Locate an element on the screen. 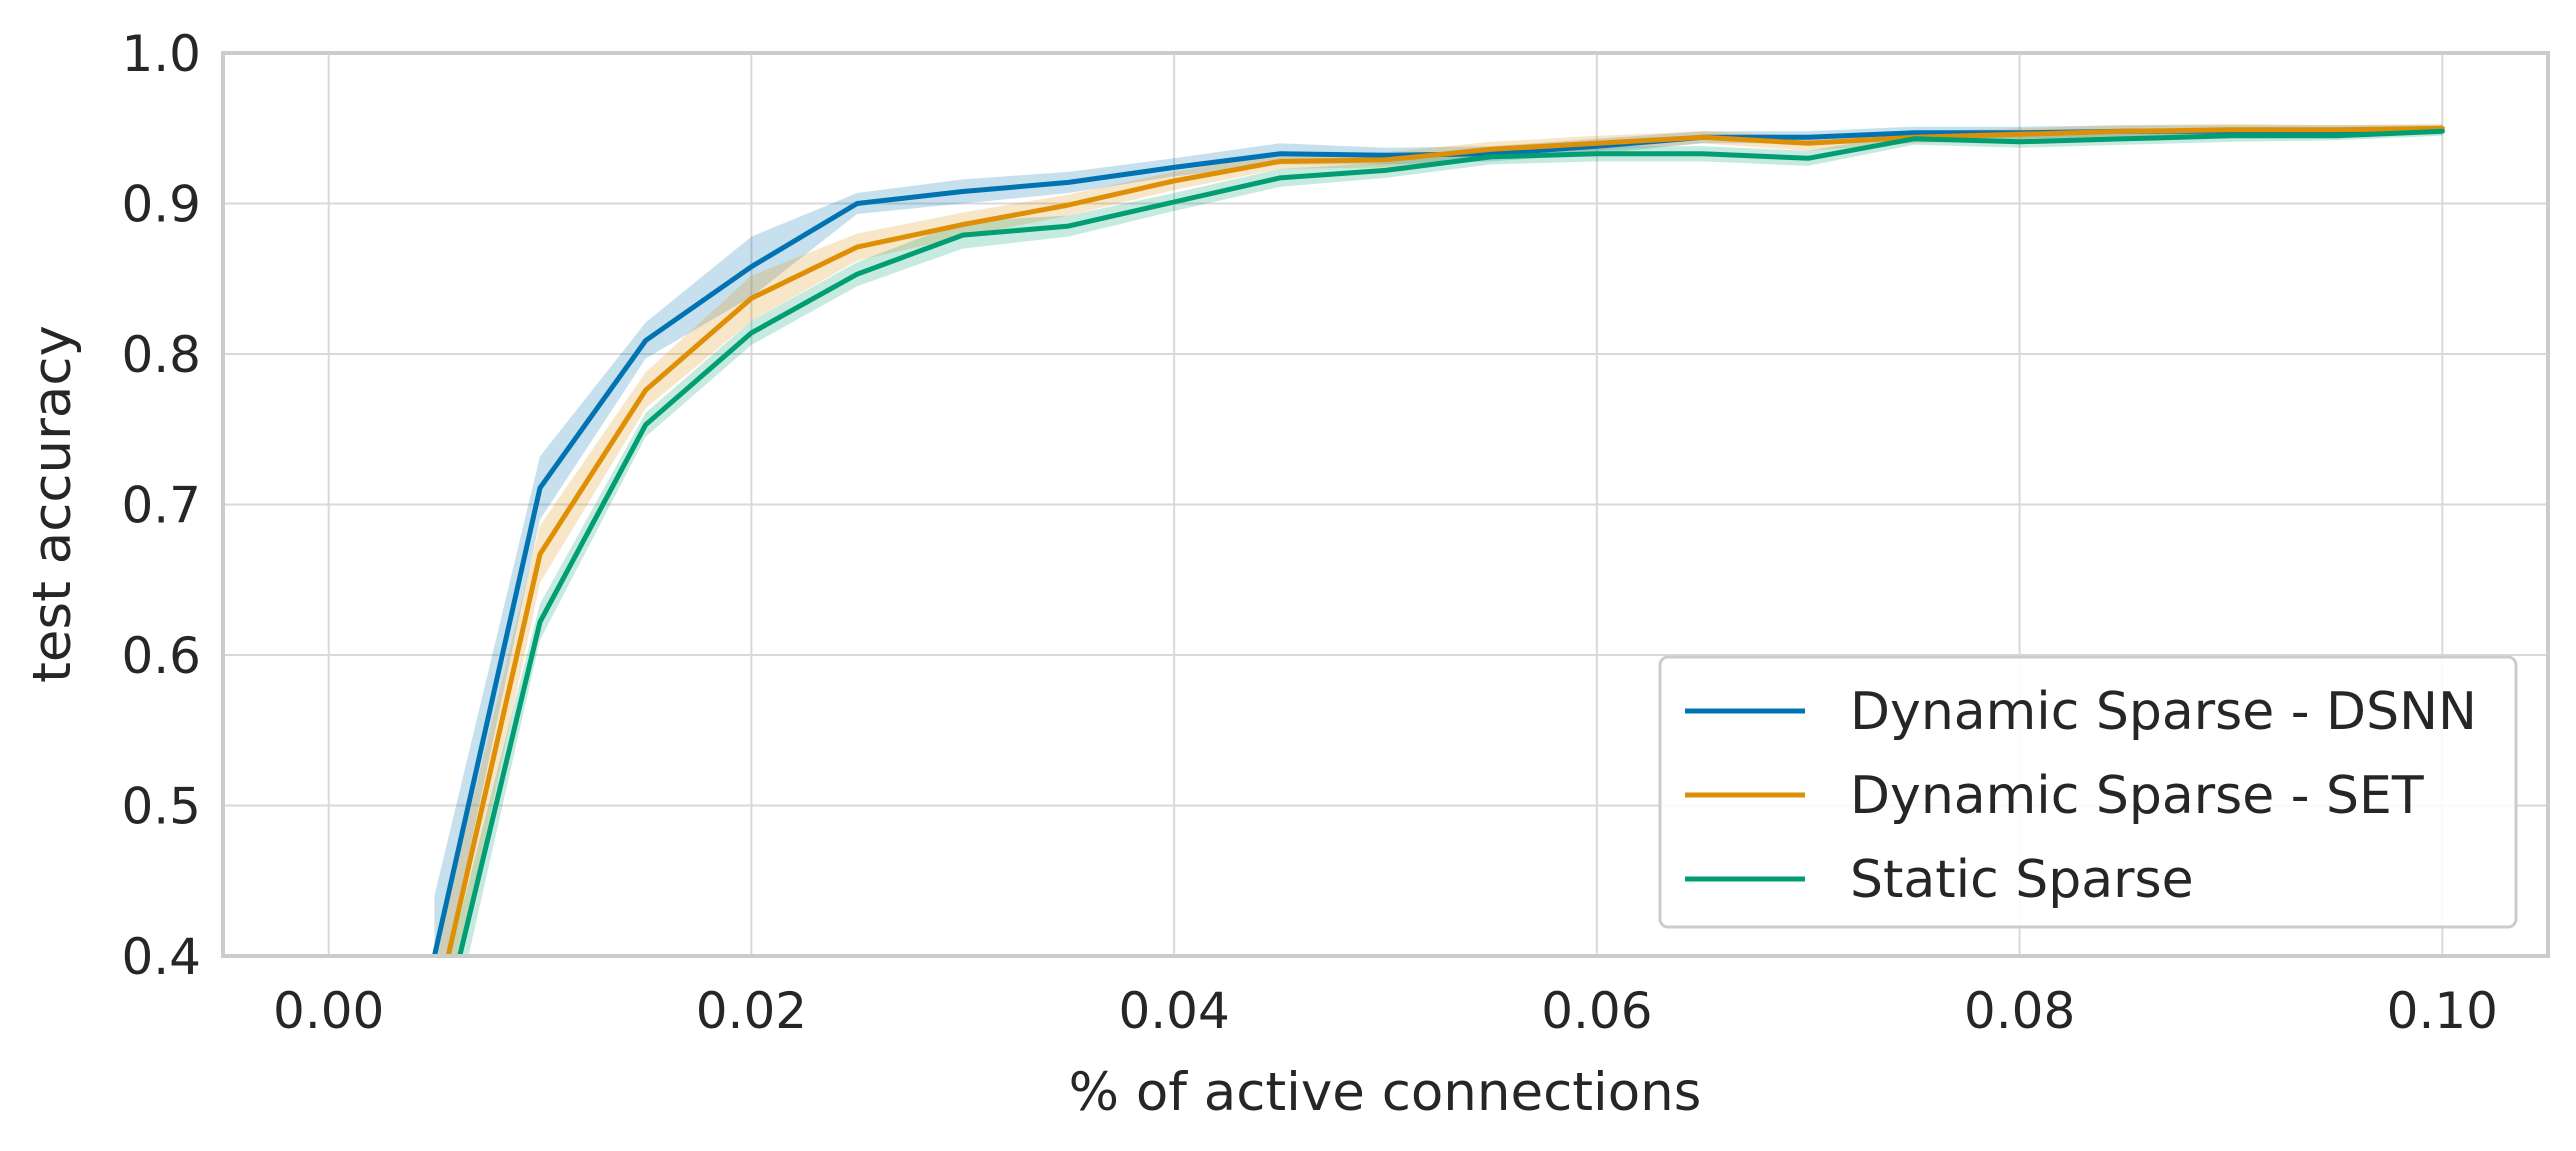  x-tick-label: 0.02 is located at coordinates (751, 1011).